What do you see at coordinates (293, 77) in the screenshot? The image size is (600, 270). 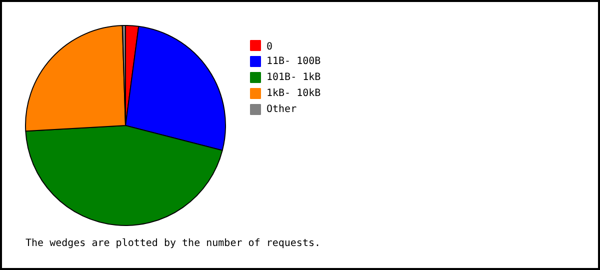 I see `legend-label: 101B- 1kB` at bounding box center [293, 77].